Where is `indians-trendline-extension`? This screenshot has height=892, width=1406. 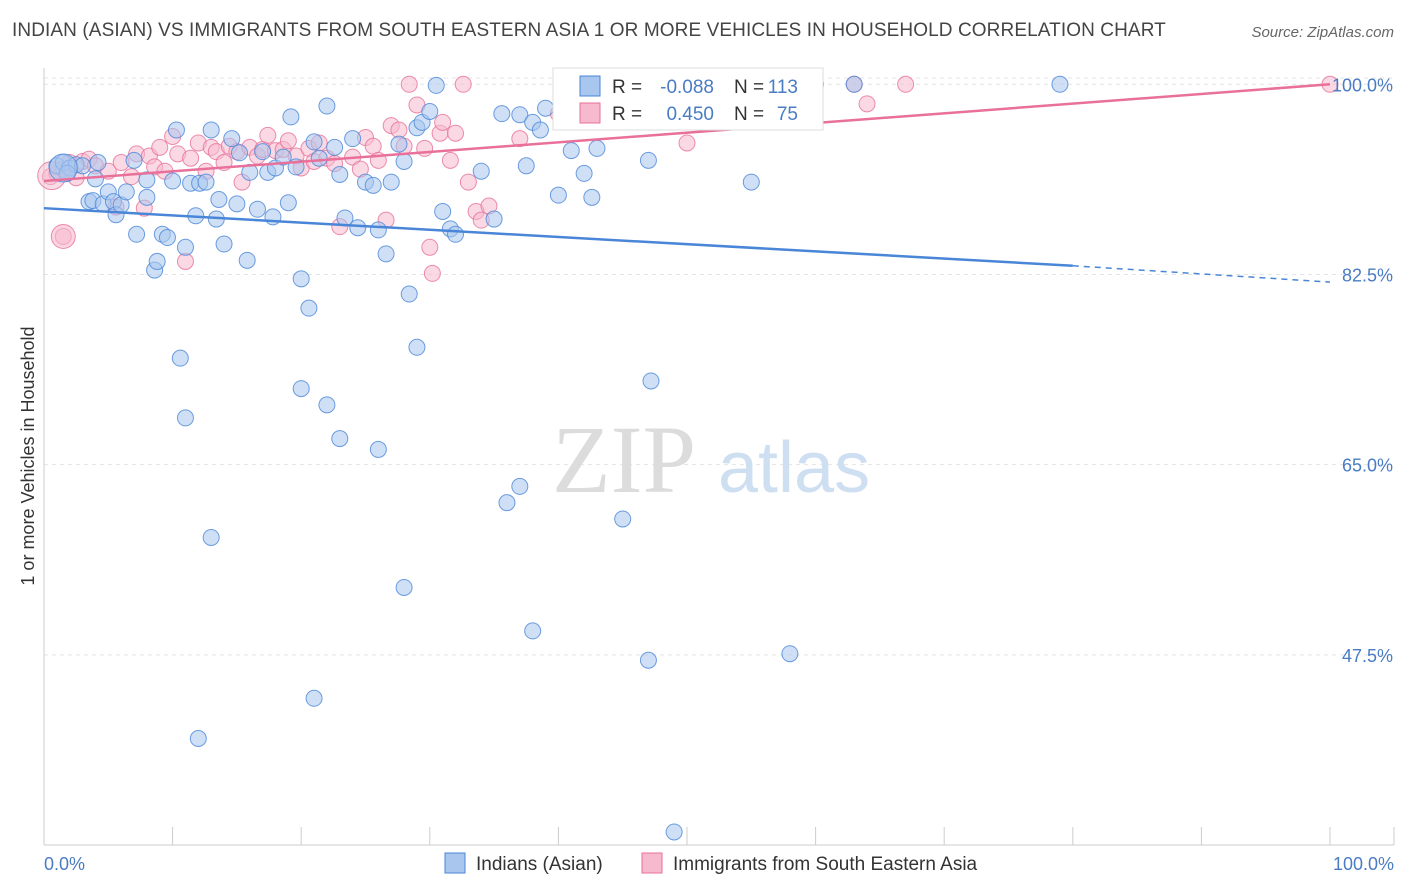 indians-trendline-extension is located at coordinates (1201, 274).